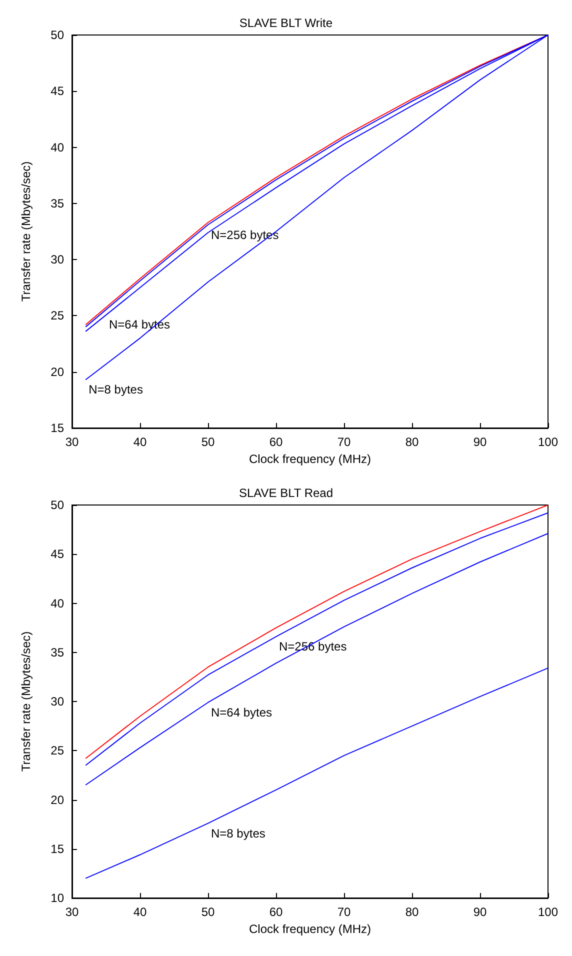 The width and height of the screenshot is (572, 956). What do you see at coordinates (57, 898) in the screenshot?
I see `y-tick-label: 10` at bounding box center [57, 898].